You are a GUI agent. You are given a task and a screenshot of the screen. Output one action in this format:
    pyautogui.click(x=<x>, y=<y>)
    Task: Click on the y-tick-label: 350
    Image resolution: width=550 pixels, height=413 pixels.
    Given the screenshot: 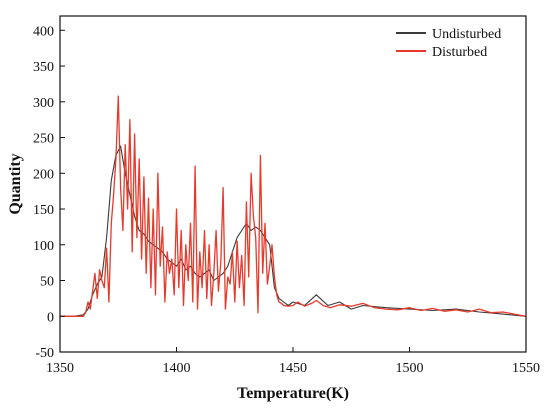 What is the action you would take?
    pyautogui.click(x=43, y=67)
    